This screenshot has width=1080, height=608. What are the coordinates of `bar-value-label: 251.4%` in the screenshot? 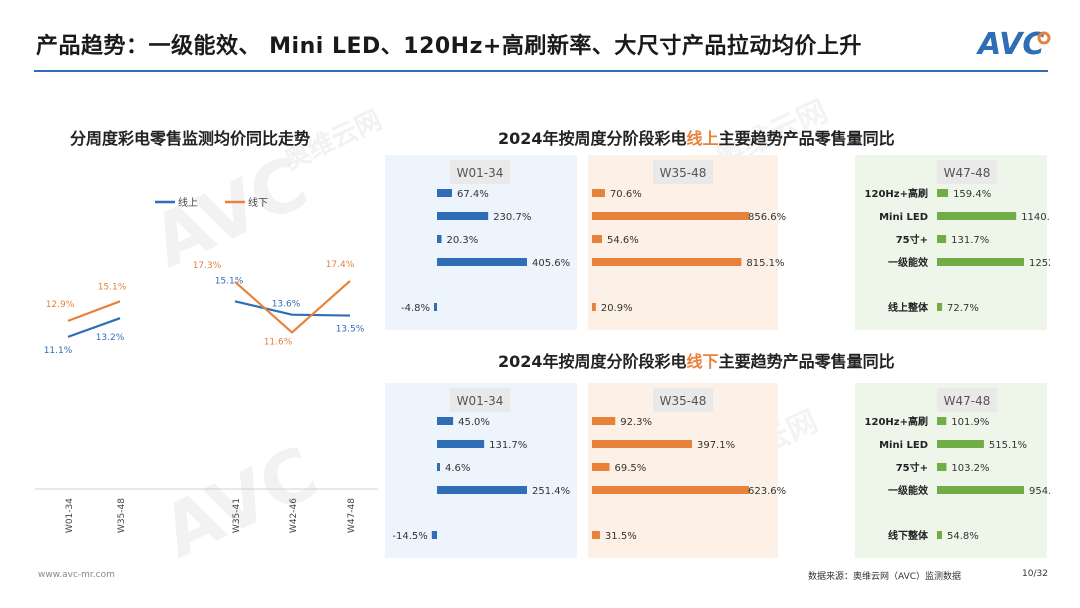 It's located at (551, 491).